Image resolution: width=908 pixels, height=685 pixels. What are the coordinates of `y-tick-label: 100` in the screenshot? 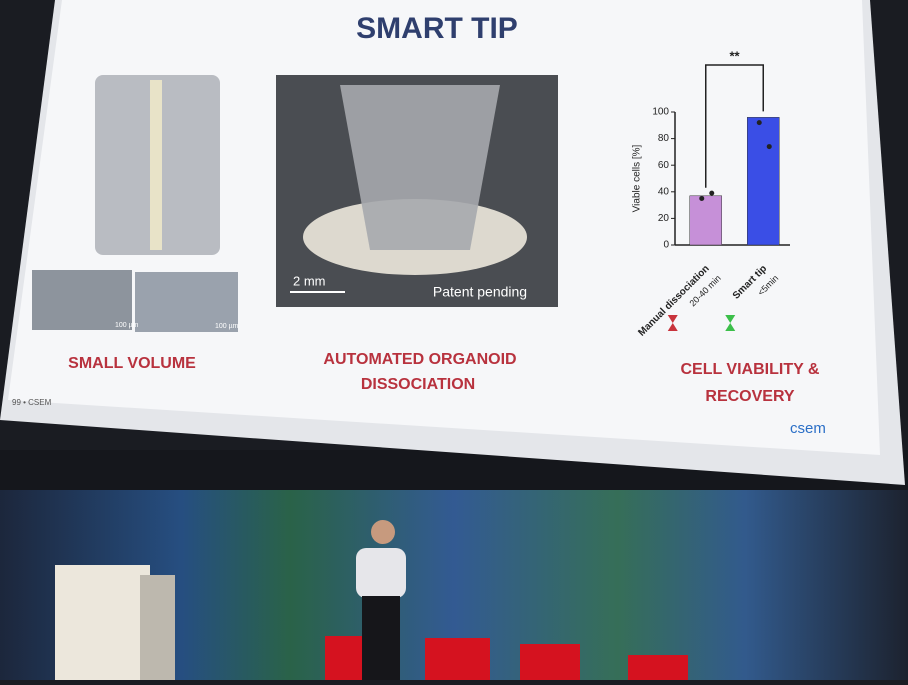 It's located at (660, 112).